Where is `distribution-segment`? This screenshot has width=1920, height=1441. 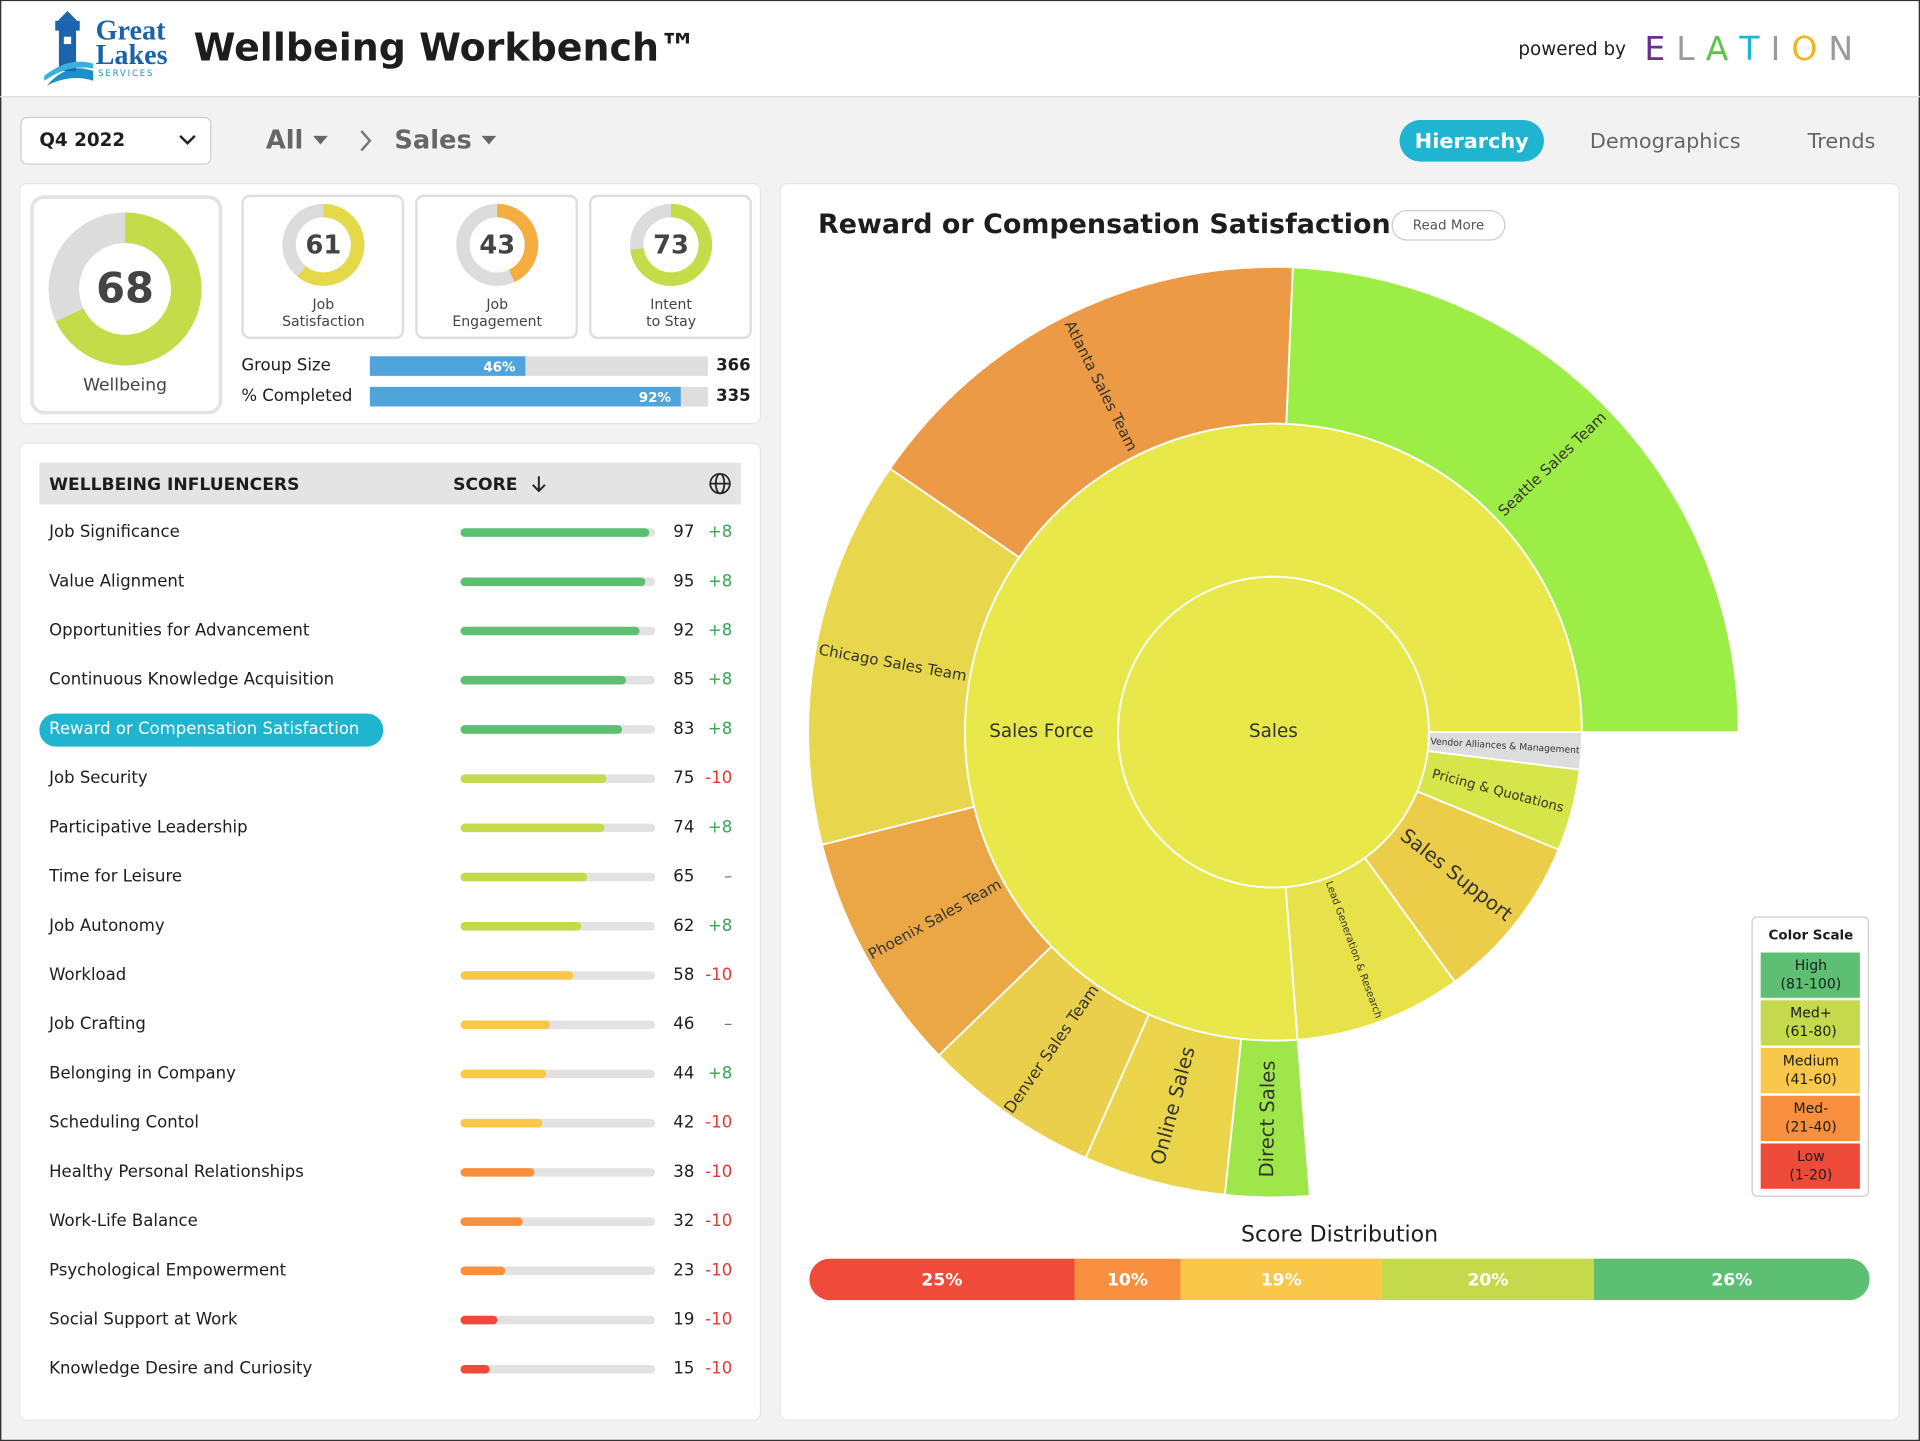 distribution-segment is located at coordinates (1127, 1279).